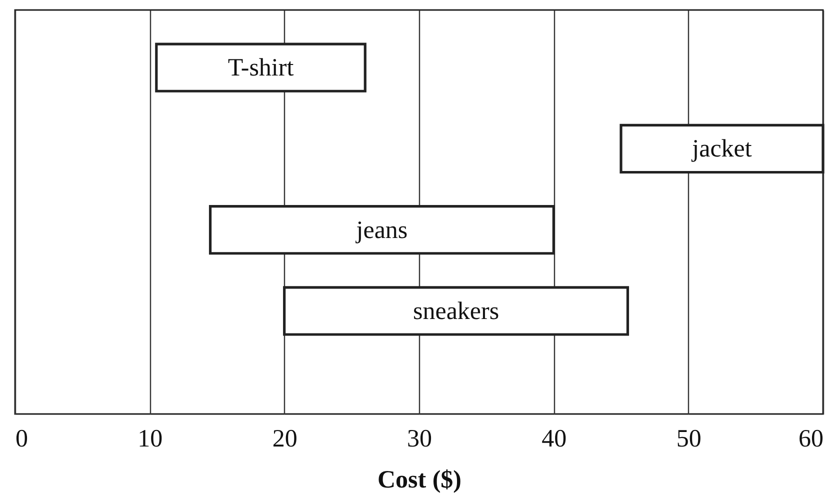 The width and height of the screenshot is (838, 502). I want to click on x-tick-label: 0, so click(22, 439).